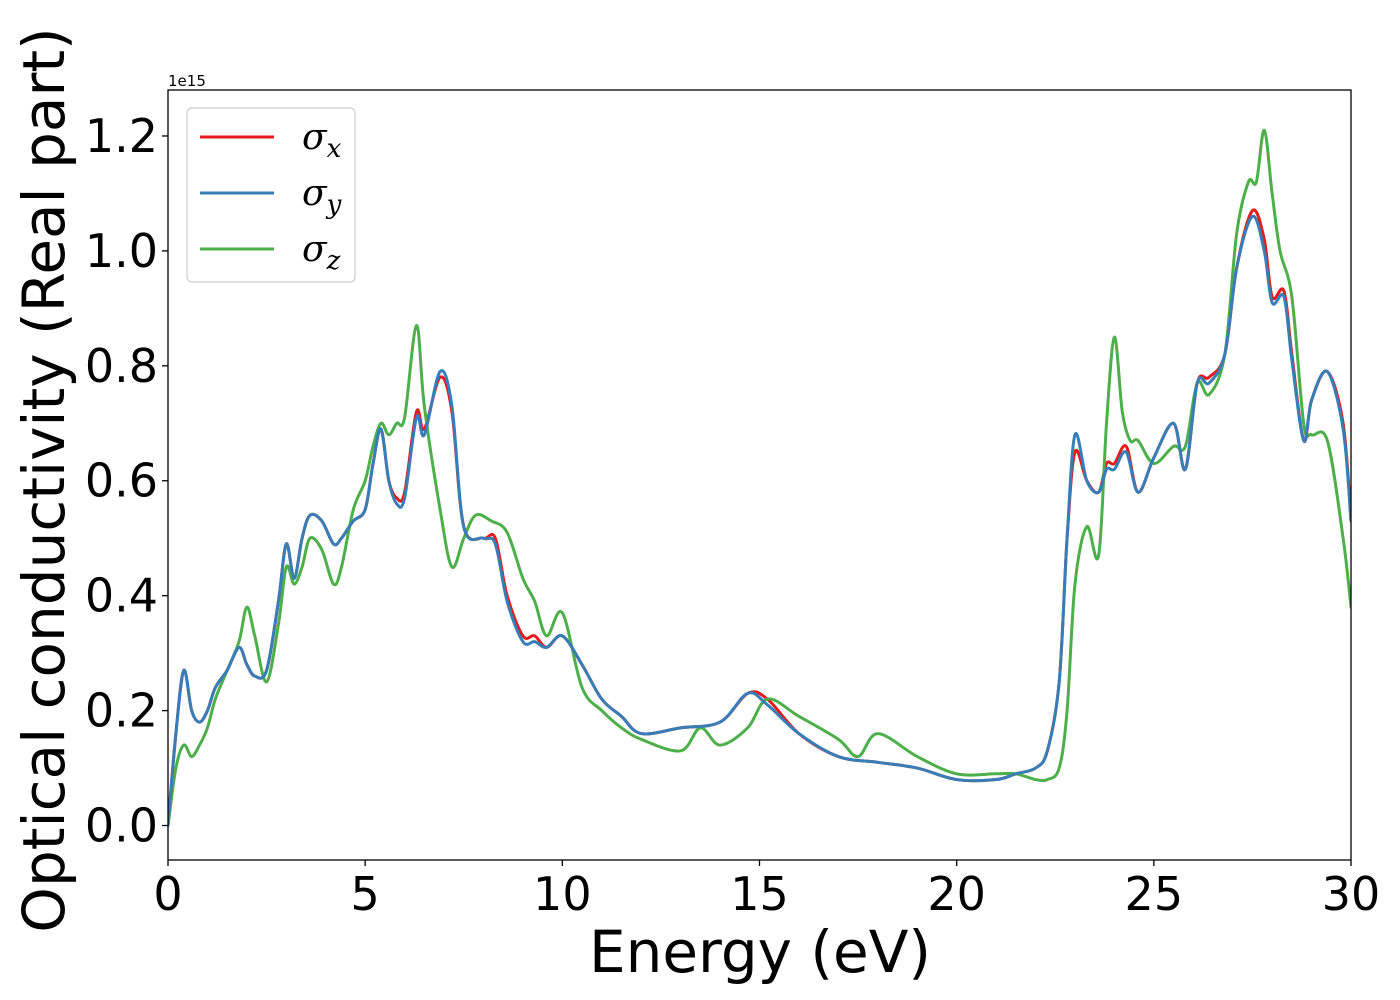 This screenshot has height=1000, width=1400. What do you see at coordinates (121, 711) in the screenshot?
I see `y-tick-label: 0.2` at bounding box center [121, 711].